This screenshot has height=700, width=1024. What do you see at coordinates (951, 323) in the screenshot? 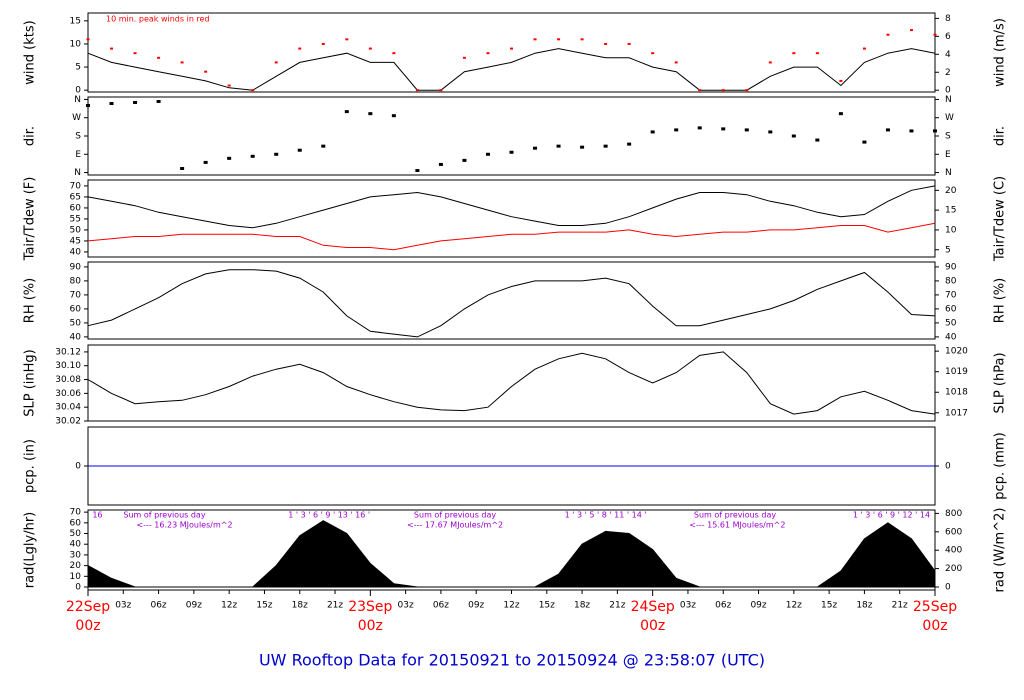
I see `y2-tick-label: 50` at bounding box center [951, 323].